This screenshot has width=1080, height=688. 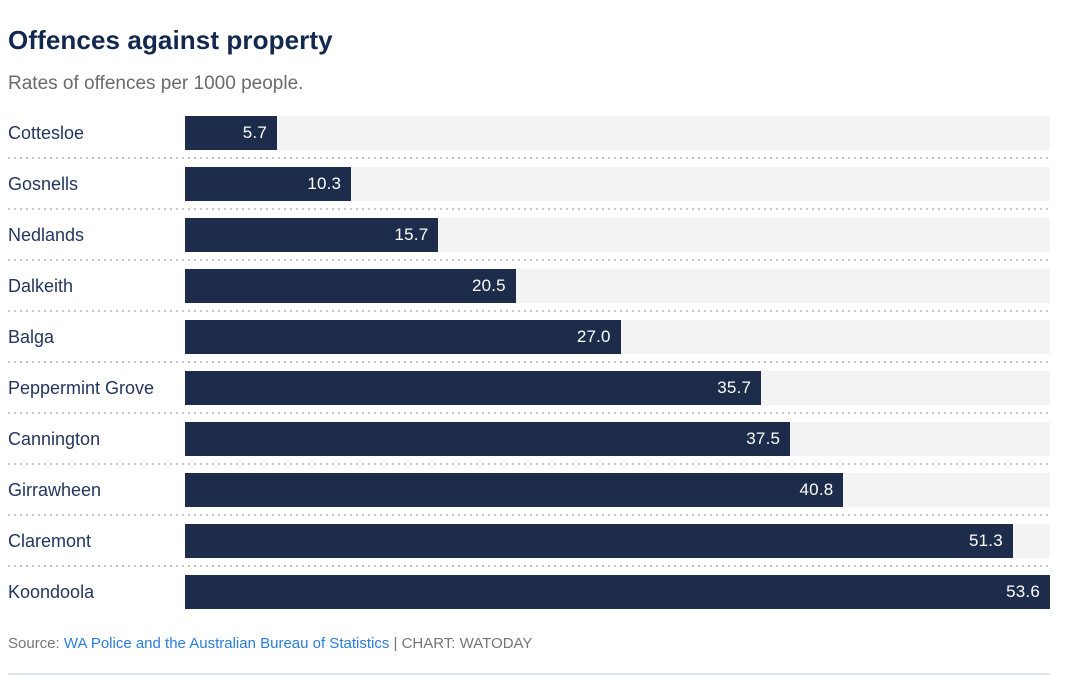 What do you see at coordinates (31, 336) in the screenshot?
I see `category-label: Balga` at bounding box center [31, 336].